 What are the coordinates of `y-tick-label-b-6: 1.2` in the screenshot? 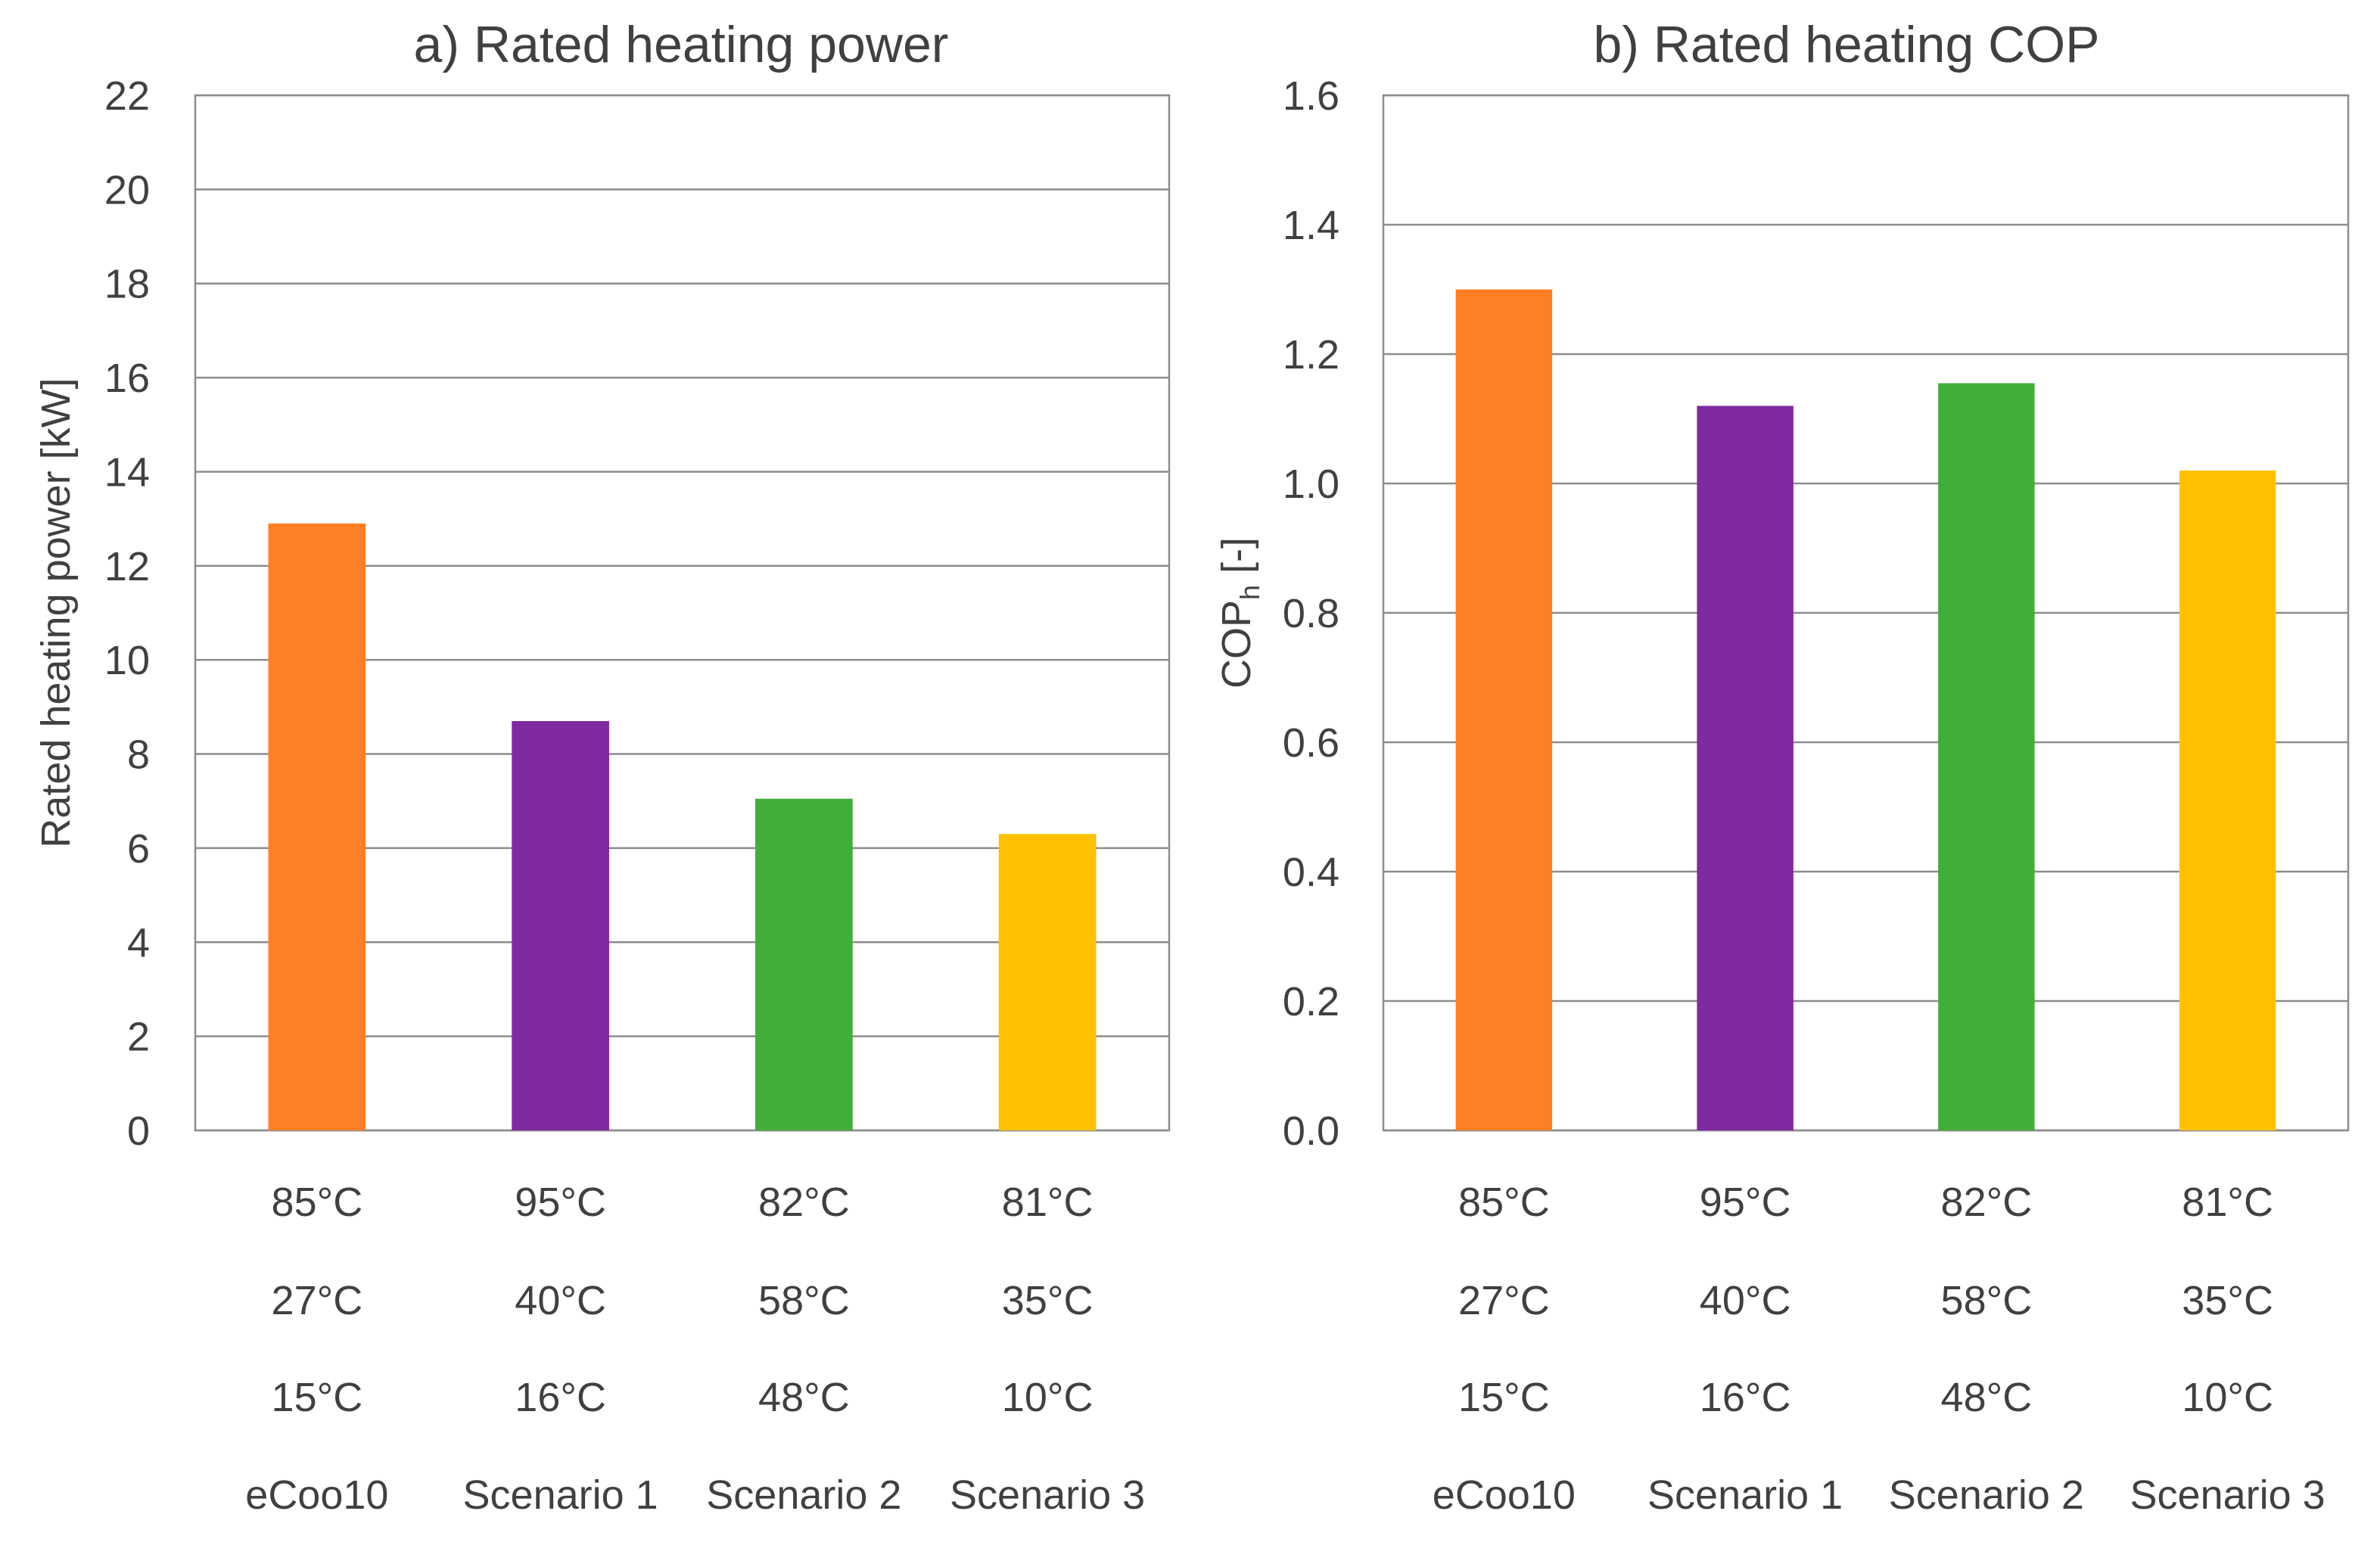 It's located at (1311, 355).